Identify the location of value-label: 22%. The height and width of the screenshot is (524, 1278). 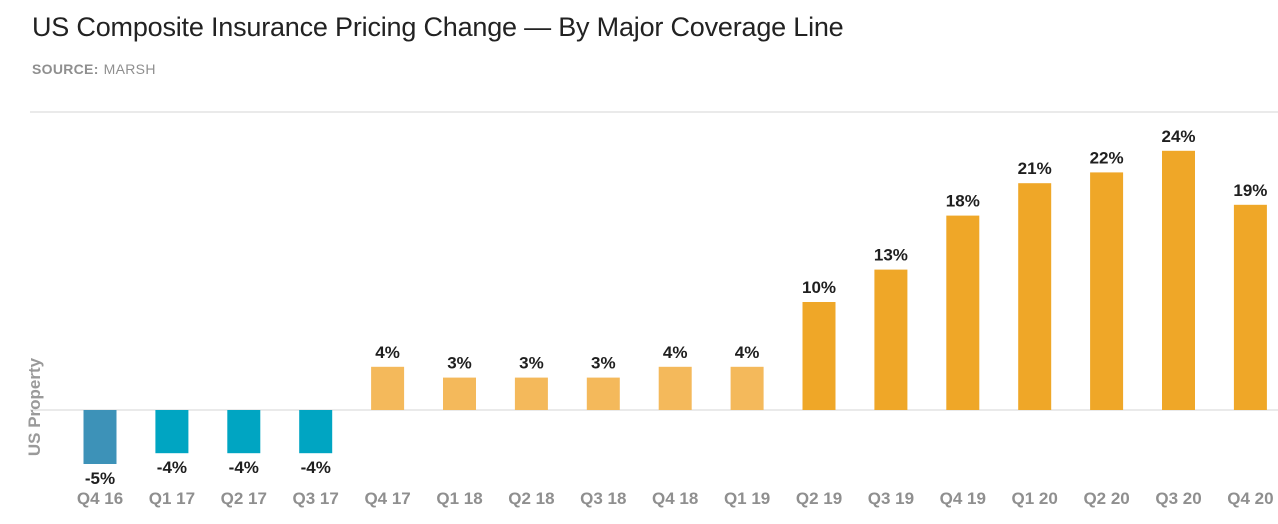
(1107, 157).